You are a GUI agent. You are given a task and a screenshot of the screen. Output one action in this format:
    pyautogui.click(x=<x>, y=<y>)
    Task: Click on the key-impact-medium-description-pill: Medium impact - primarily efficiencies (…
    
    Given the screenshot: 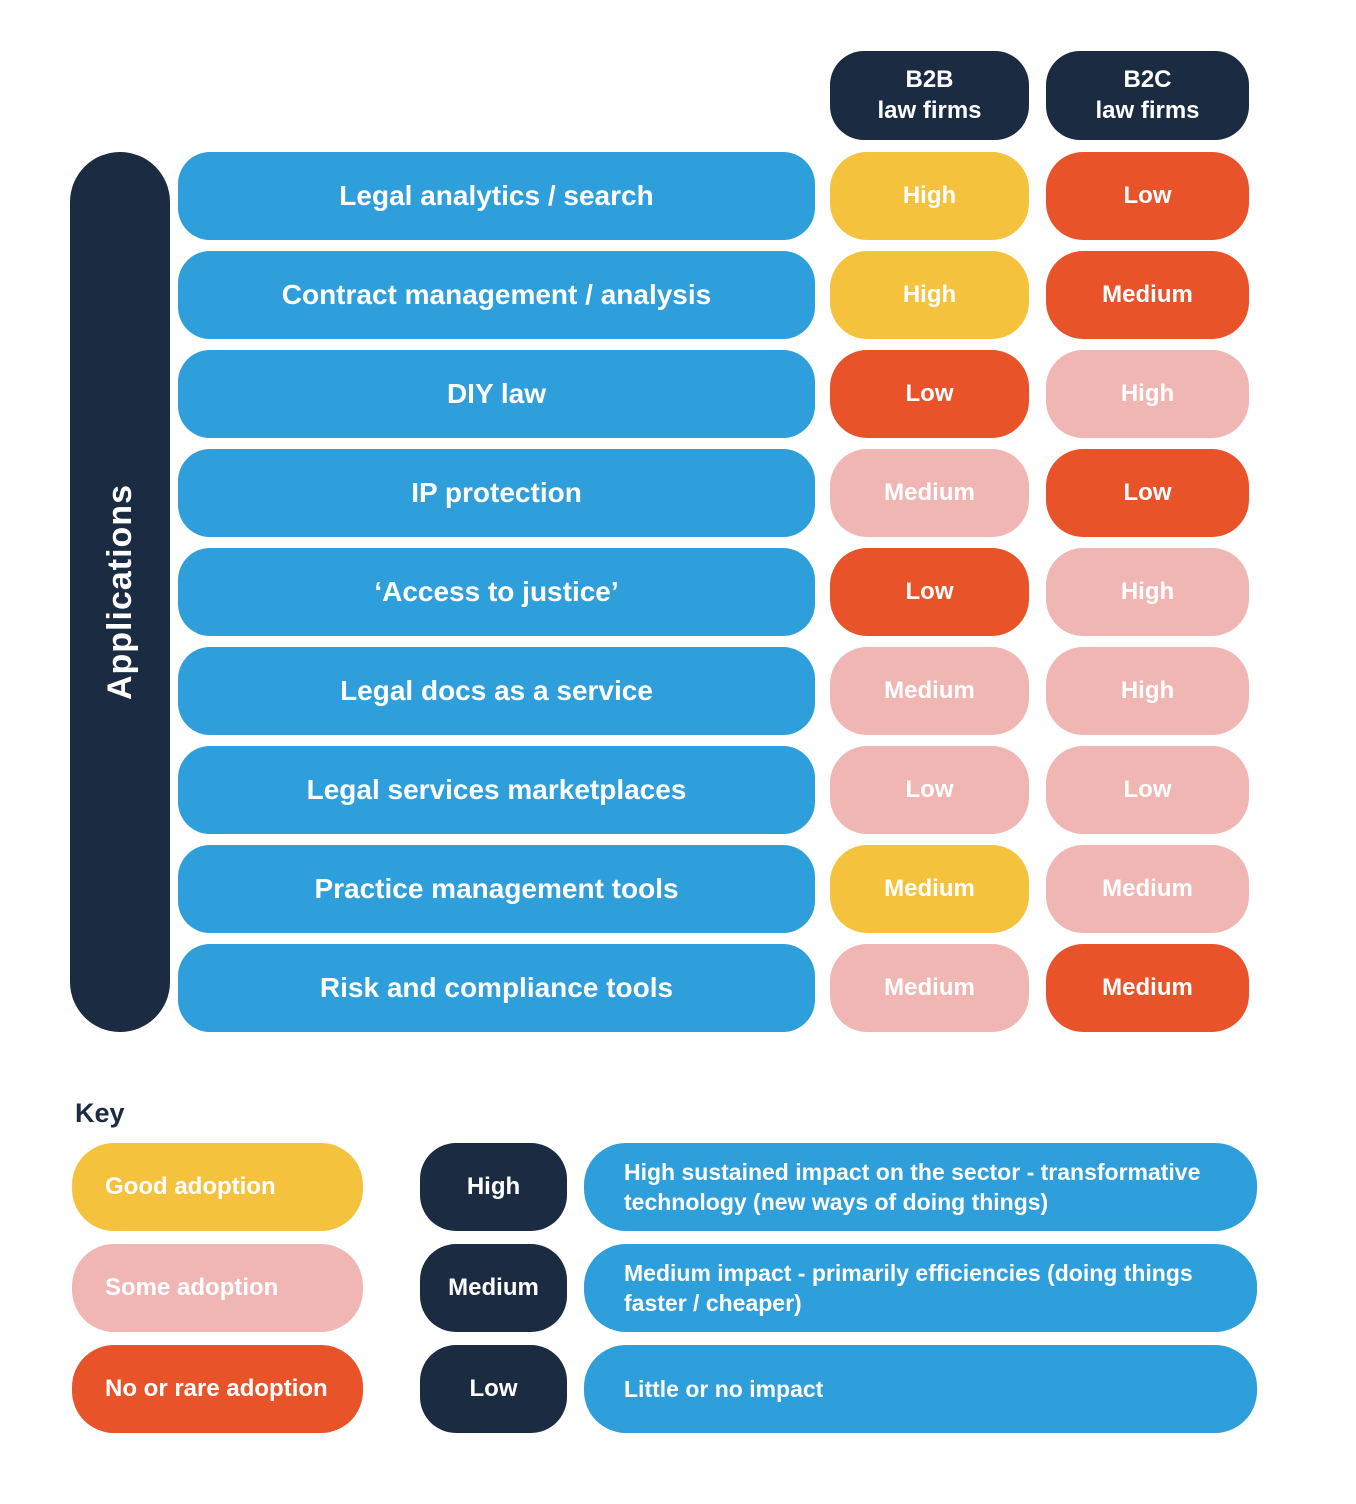 What is the action you would take?
    pyautogui.click(x=920, y=1288)
    